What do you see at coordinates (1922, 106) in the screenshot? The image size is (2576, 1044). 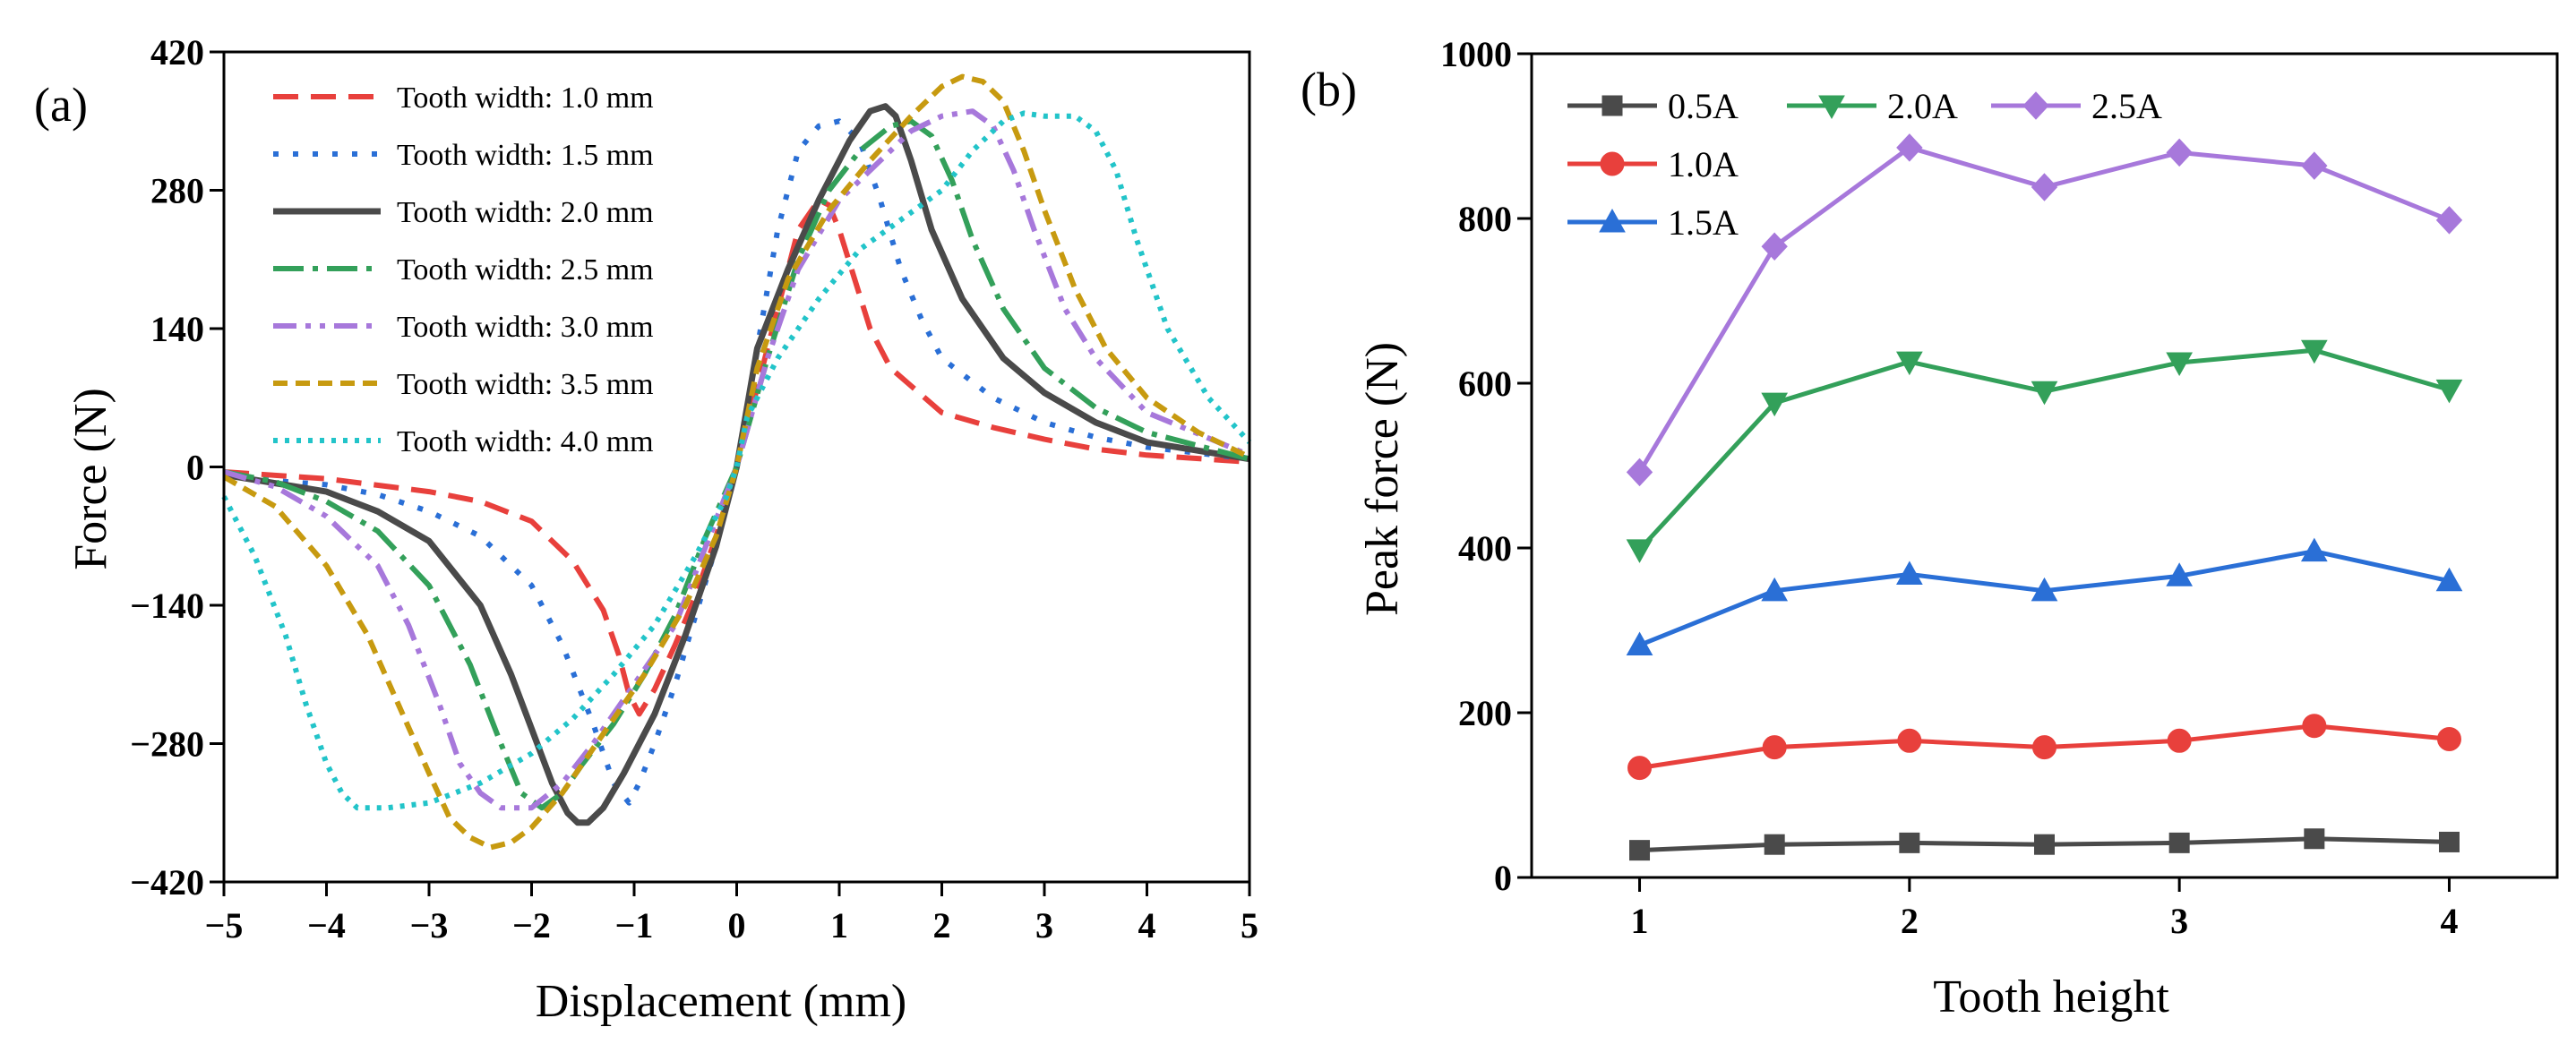 I see `legend-label: 2.0A` at bounding box center [1922, 106].